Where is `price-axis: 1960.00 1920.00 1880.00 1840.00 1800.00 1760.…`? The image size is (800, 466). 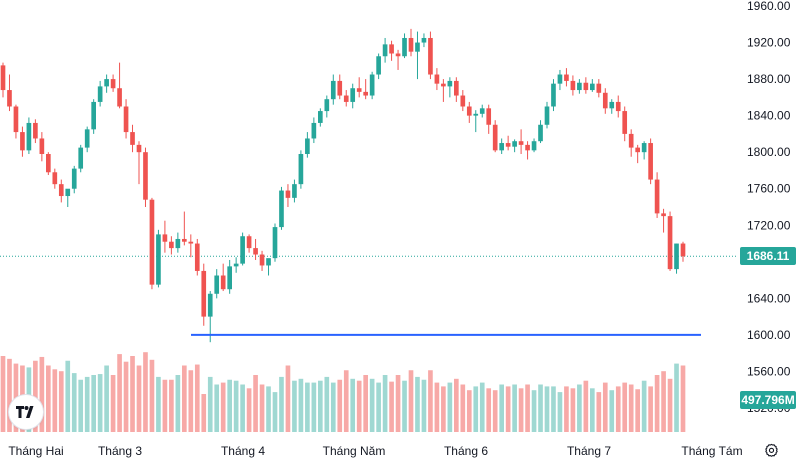
price-axis: 1960.00 1920.00 1880.00 1840.00 1800.00 1760.… is located at coordinates (769, 207).